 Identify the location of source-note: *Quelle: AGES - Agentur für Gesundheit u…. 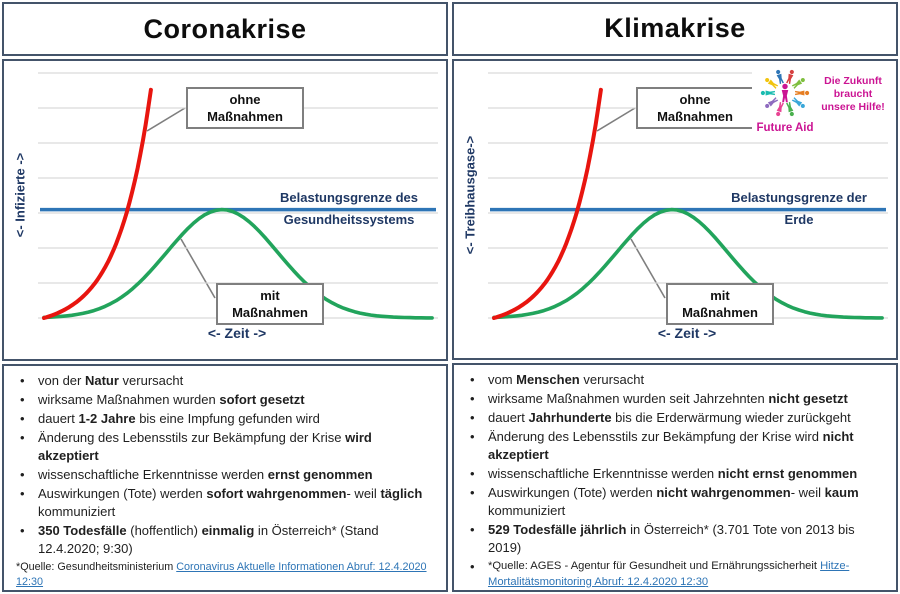
(677, 574).